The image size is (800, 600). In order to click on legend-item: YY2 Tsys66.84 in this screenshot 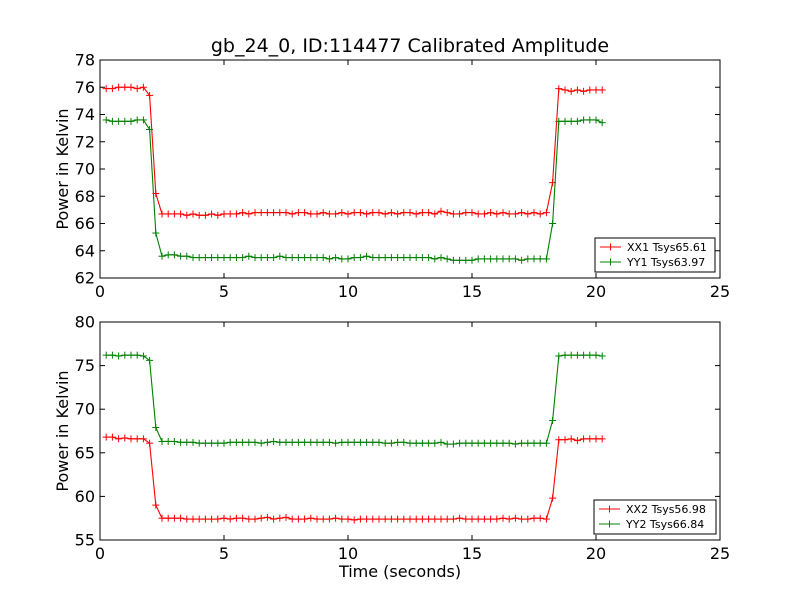, I will do `click(651, 524)`.